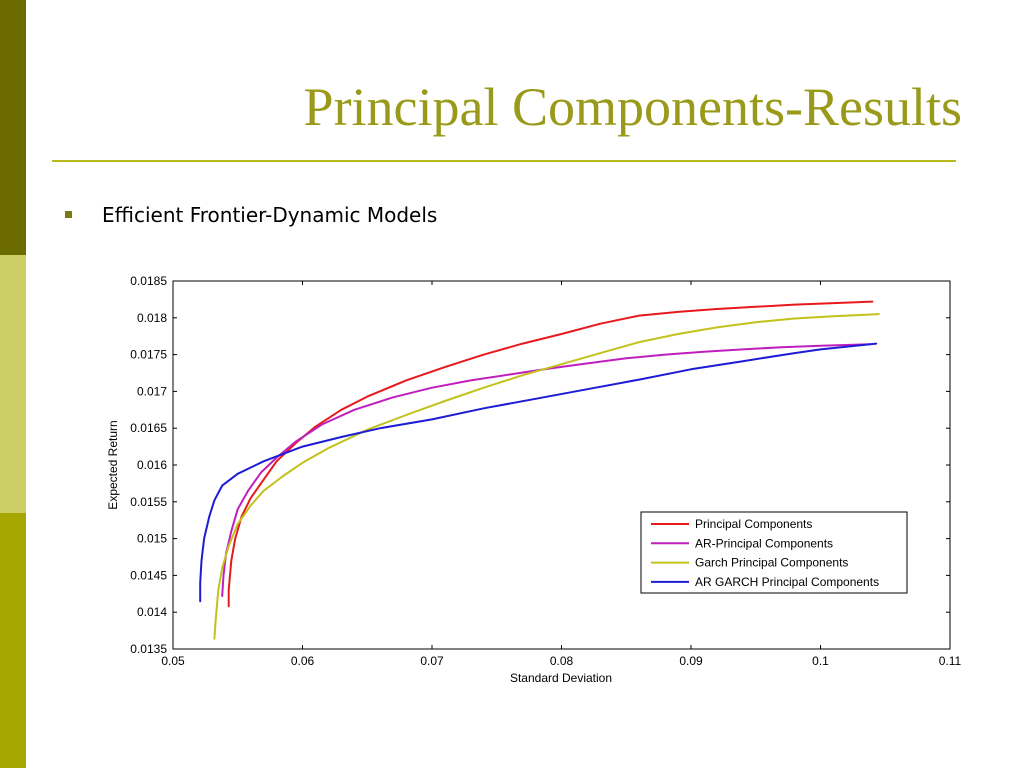  Describe the element at coordinates (148, 502) in the screenshot. I see `y-tick-label: 0.0155` at that location.